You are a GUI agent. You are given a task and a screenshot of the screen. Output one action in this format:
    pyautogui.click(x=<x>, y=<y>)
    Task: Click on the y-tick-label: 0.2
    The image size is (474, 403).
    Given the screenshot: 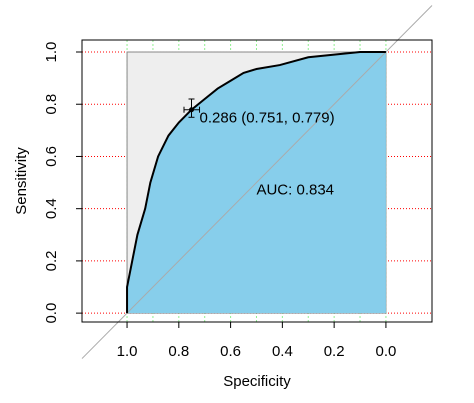 What is the action you would take?
    pyautogui.click(x=51, y=260)
    